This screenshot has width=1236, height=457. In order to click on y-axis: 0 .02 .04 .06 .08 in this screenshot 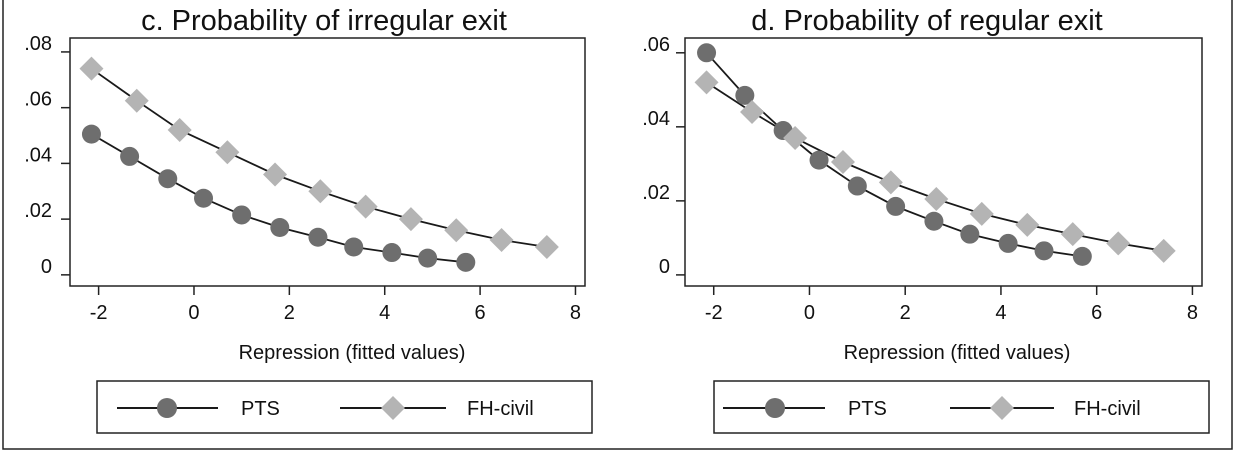, I will do `click(47, 155)`.